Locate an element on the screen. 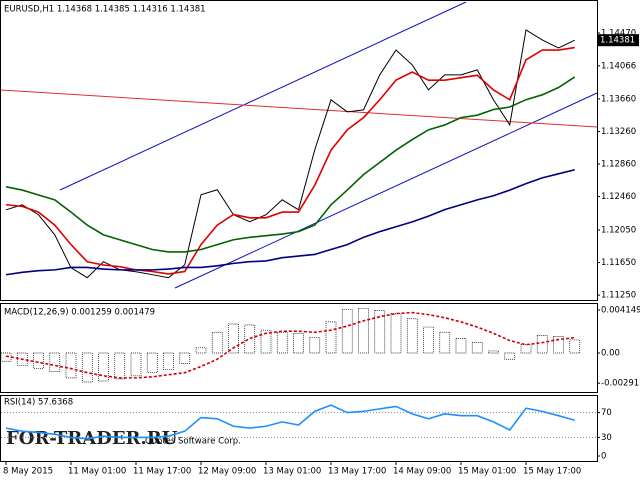 This screenshot has width=640, height=480. x-tick-label: 15 May 01:00 is located at coordinates (487, 472).